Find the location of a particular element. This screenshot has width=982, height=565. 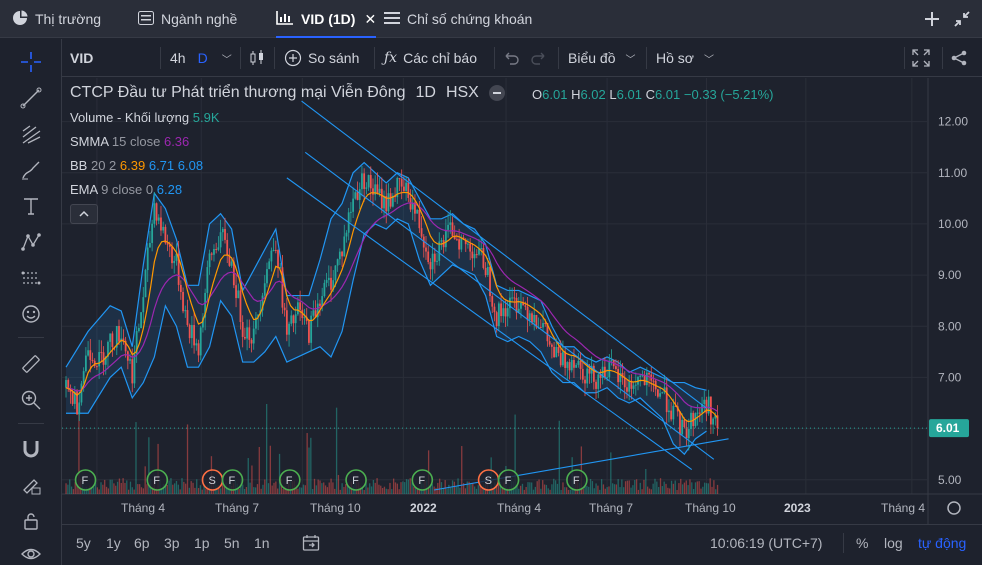

range-3p: 3p is located at coordinates (172, 543).